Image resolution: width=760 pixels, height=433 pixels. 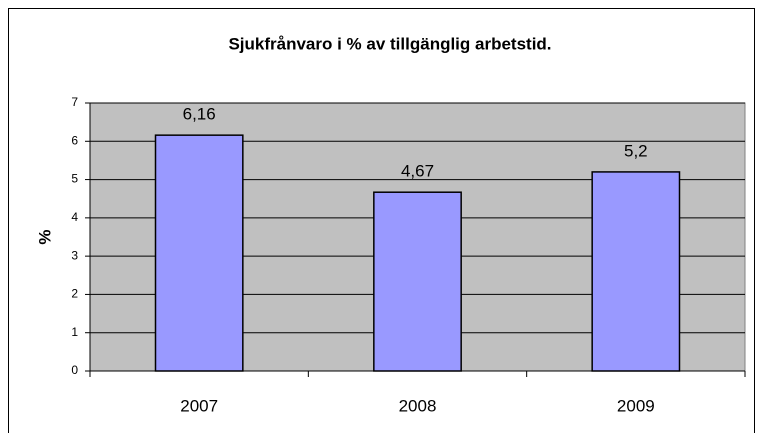 What do you see at coordinates (74, 140) in the screenshot?
I see `y-tick-label: 6` at bounding box center [74, 140].